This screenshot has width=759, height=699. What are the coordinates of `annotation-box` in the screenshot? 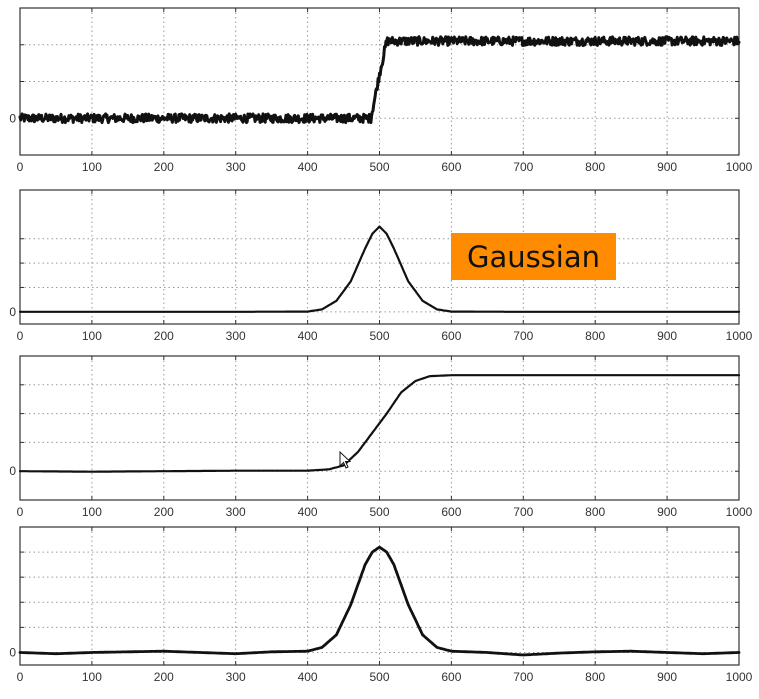 It's located at (533, 256).